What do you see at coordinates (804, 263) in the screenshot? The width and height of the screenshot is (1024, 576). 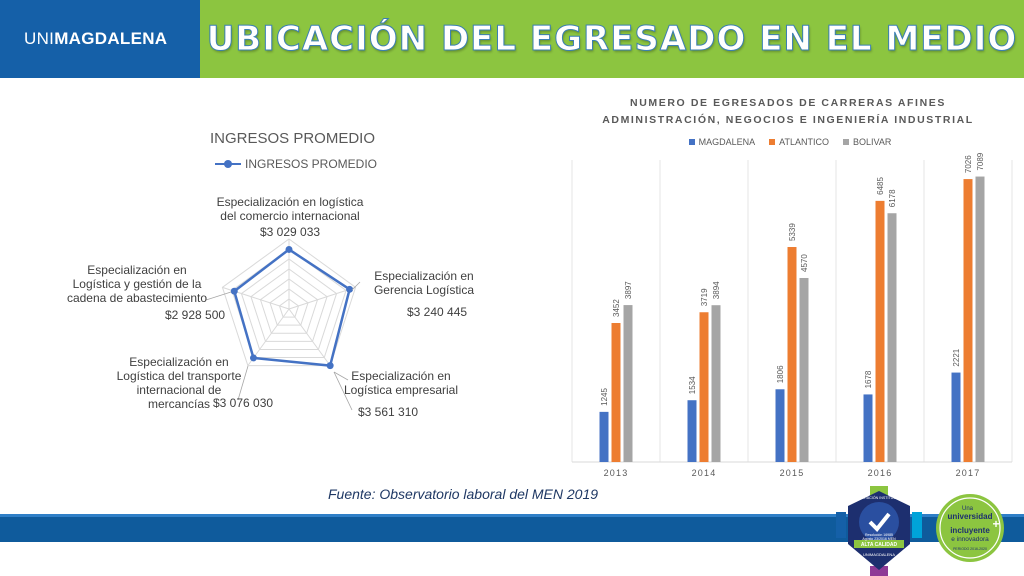 I see `bar-value-label: 4570` at bounding box center [804, 263].